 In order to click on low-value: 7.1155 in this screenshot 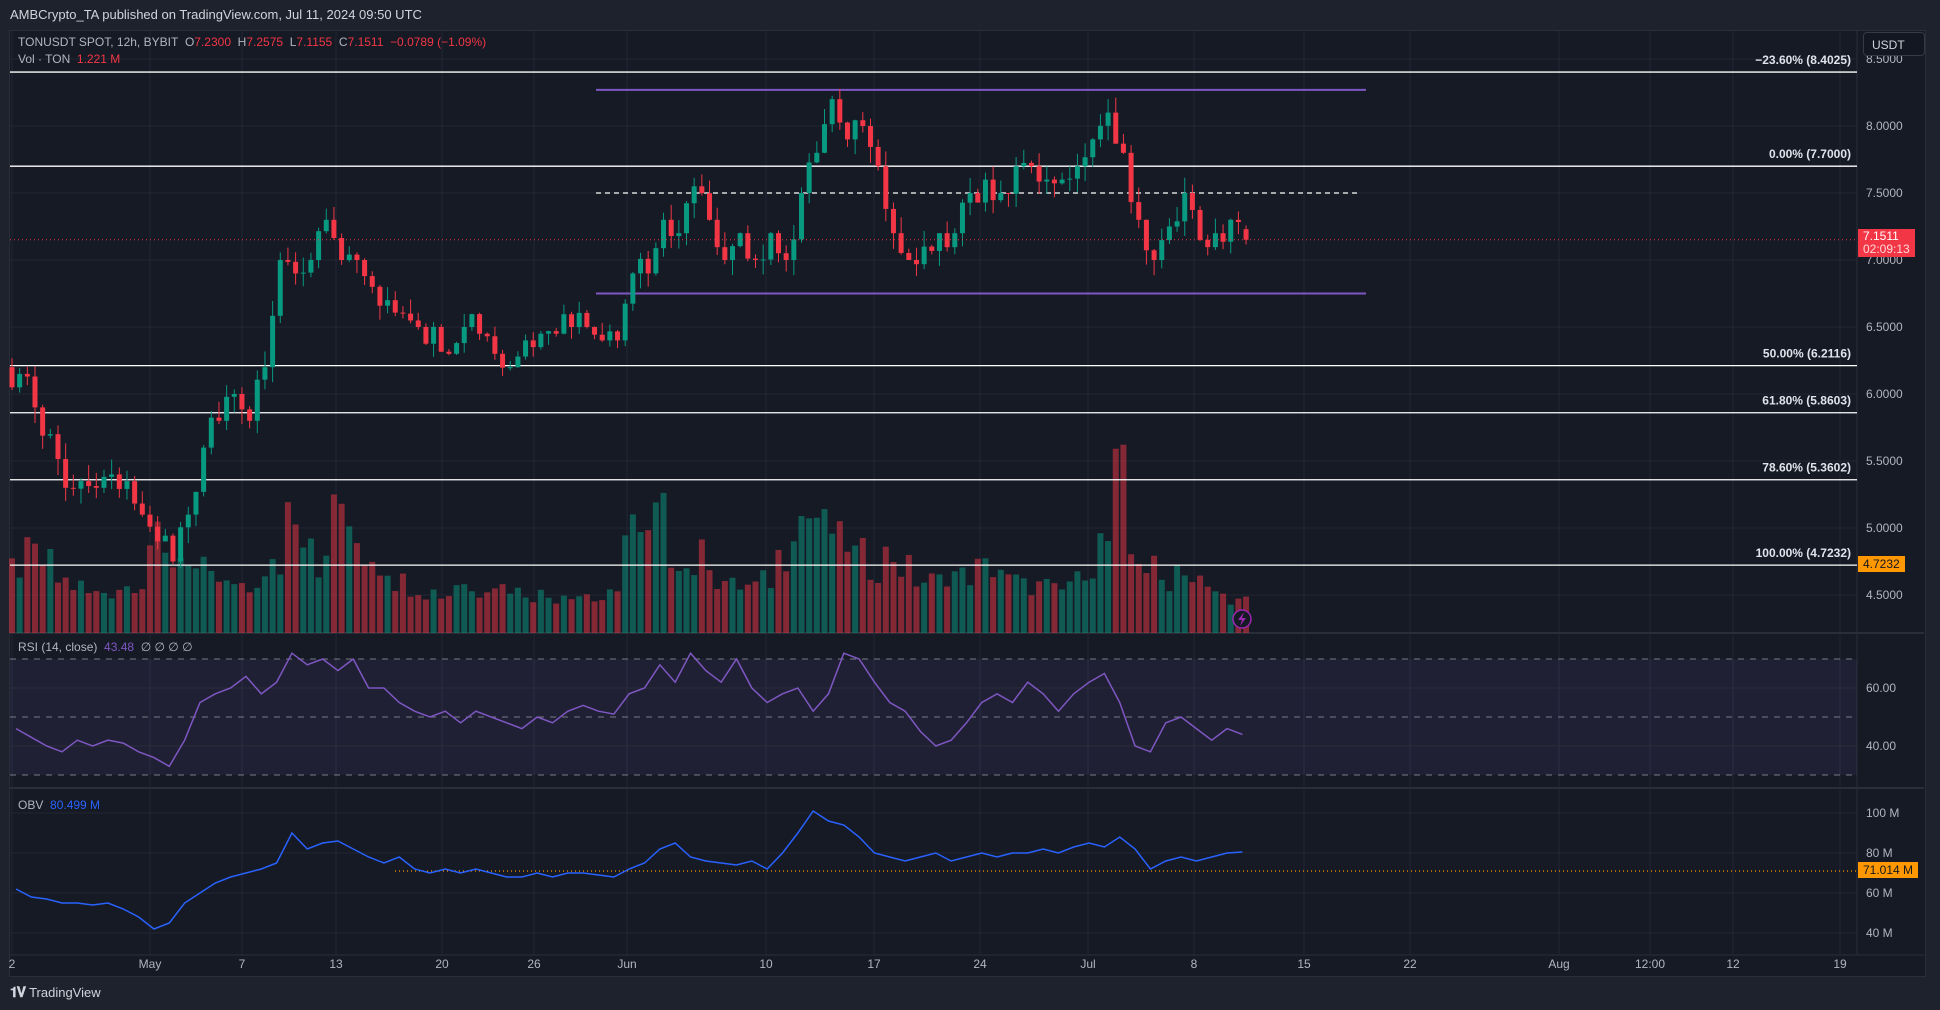, I will do `click(314, 42)`.